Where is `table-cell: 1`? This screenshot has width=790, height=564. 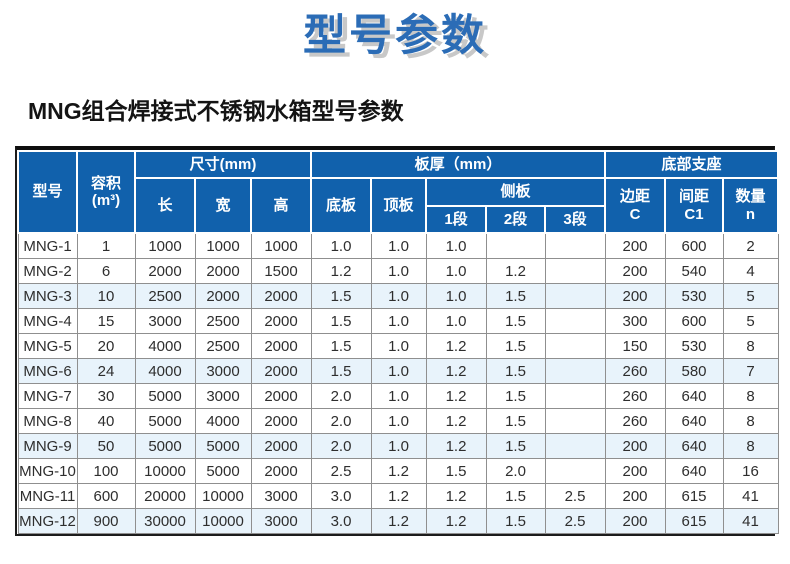 table-cell: 1 is located at coordinates (106, 245).